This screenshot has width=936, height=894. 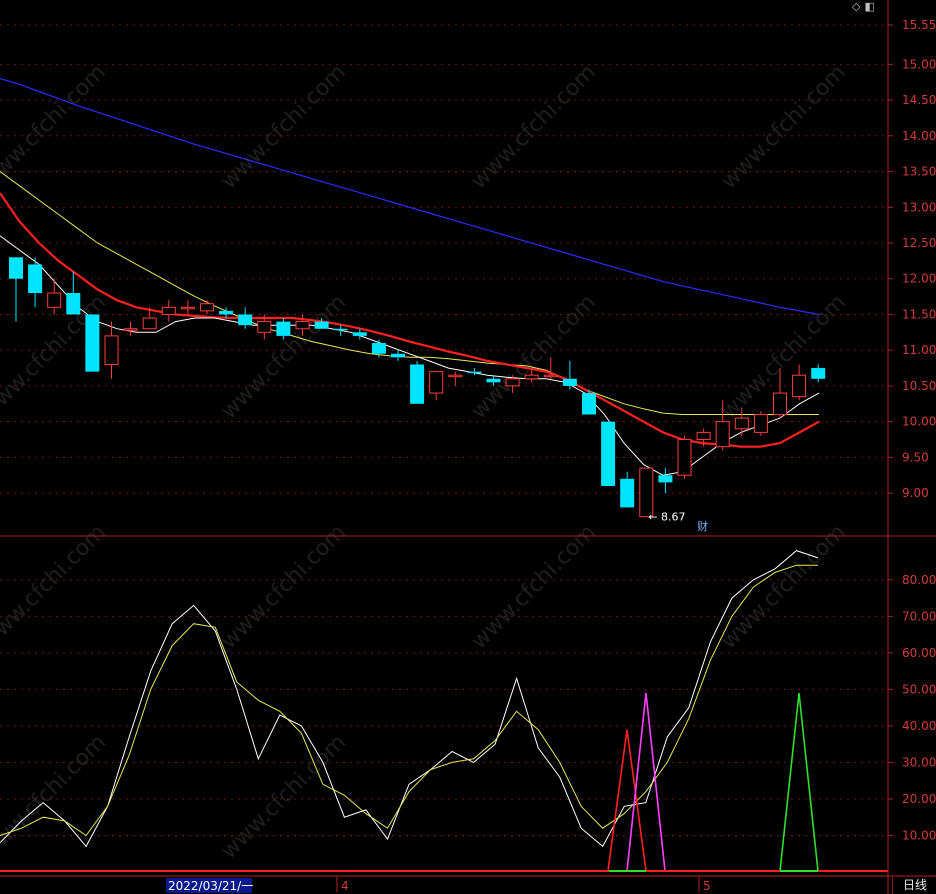 What do you see at coordinates (919, 64) in the screenshot?
I see `price-tick-label: 15.00` at bounding box center [919, 64].